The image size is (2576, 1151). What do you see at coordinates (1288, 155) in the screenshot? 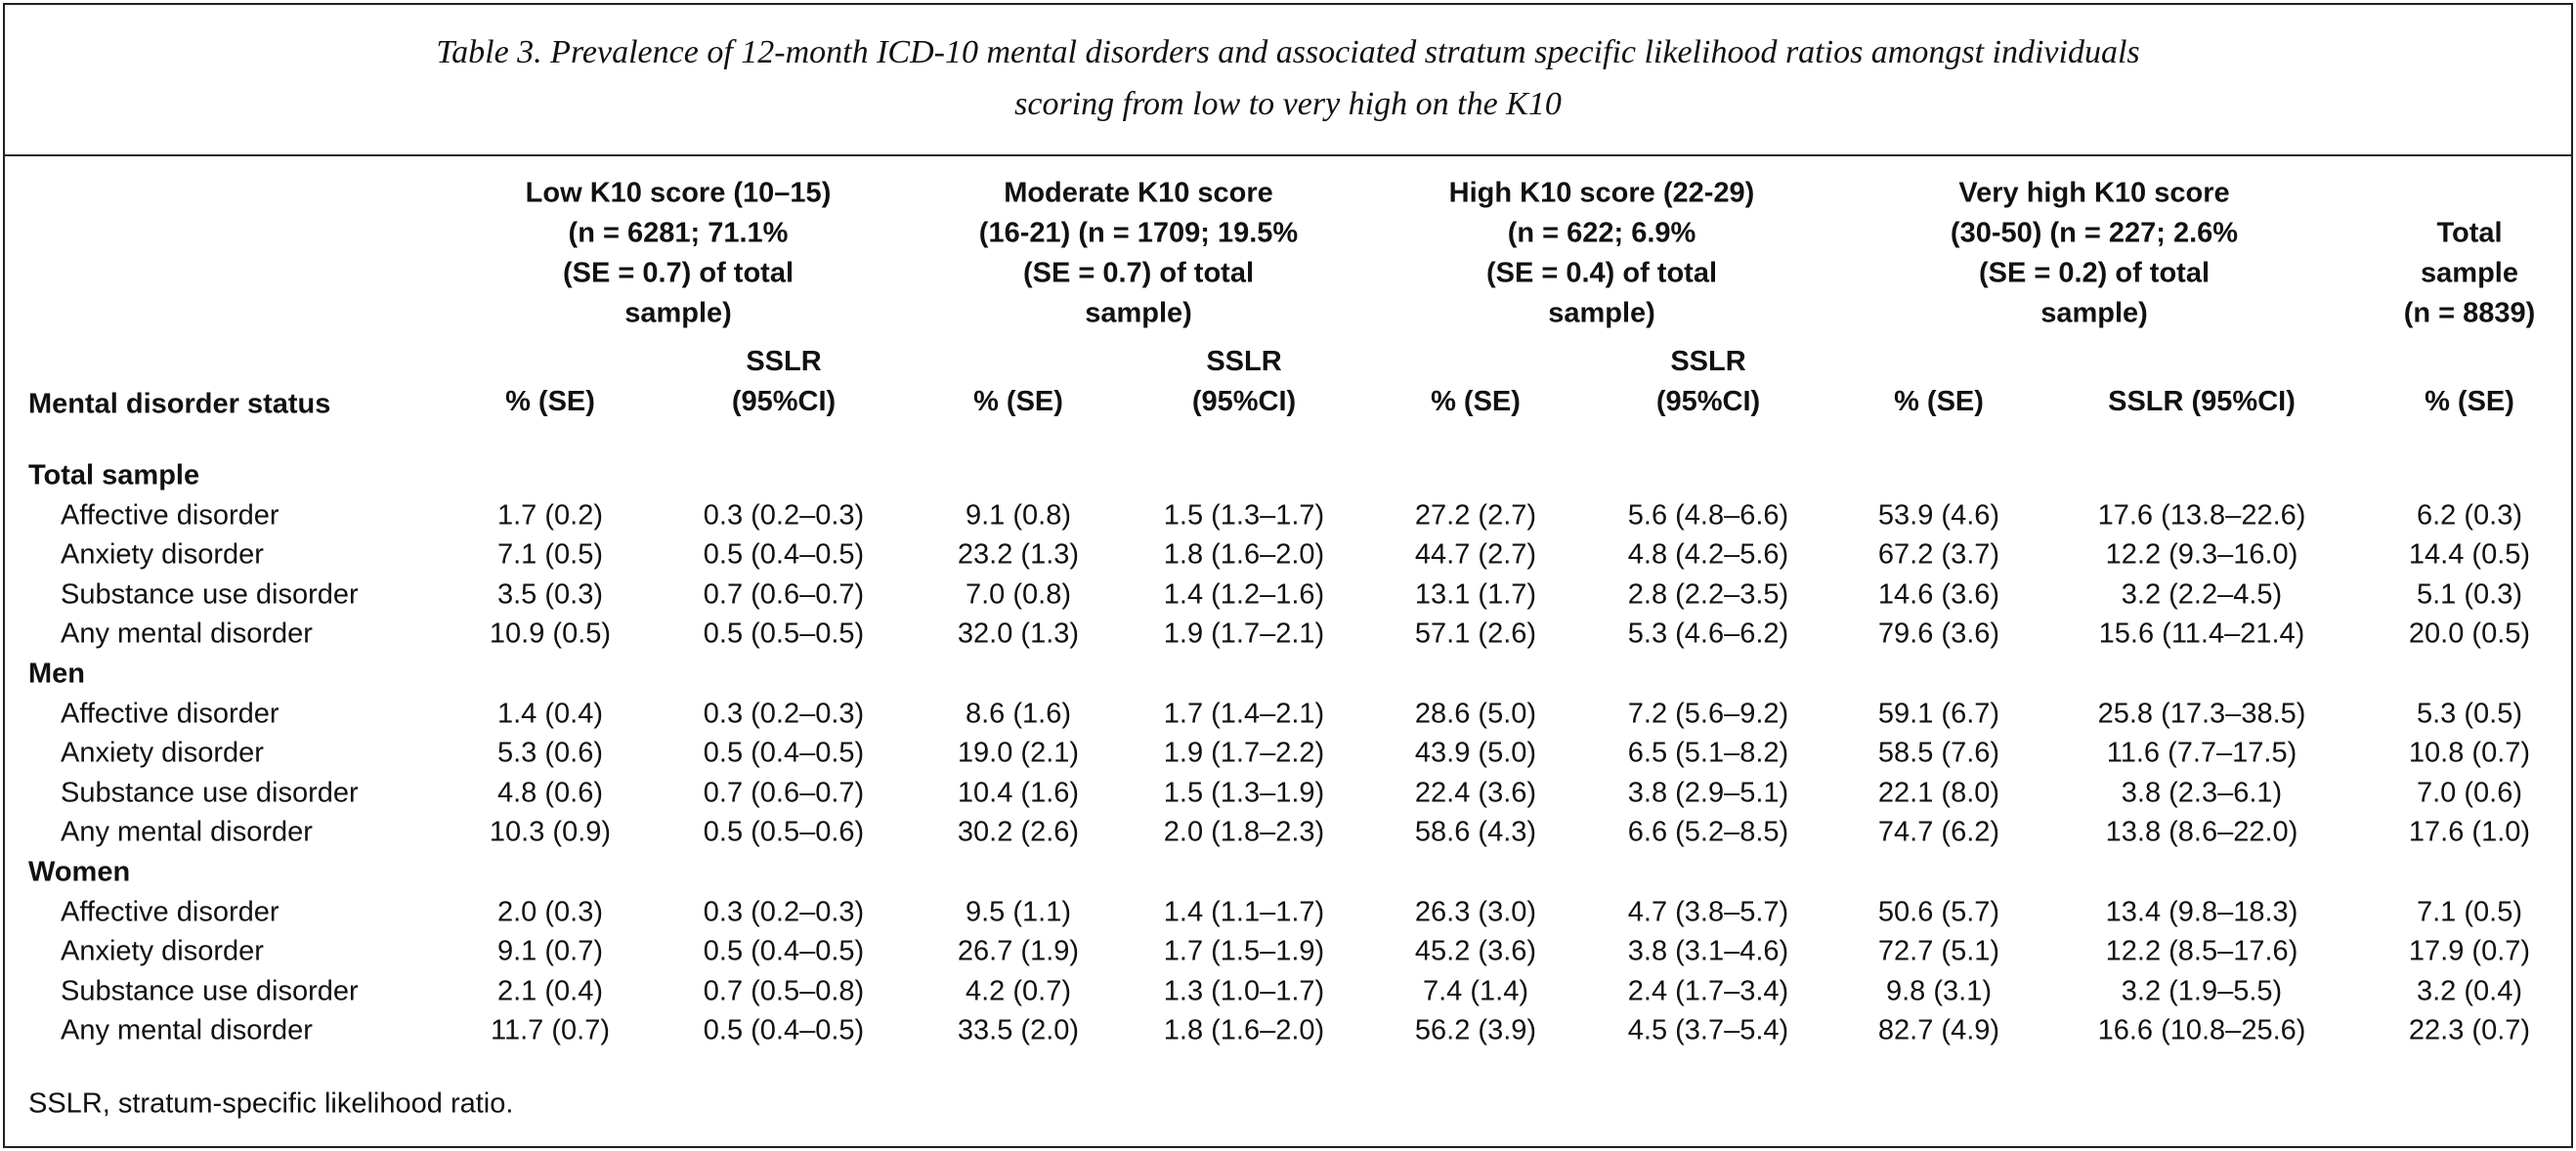
I see `caption-rule` at bounding box center [1288, 155].